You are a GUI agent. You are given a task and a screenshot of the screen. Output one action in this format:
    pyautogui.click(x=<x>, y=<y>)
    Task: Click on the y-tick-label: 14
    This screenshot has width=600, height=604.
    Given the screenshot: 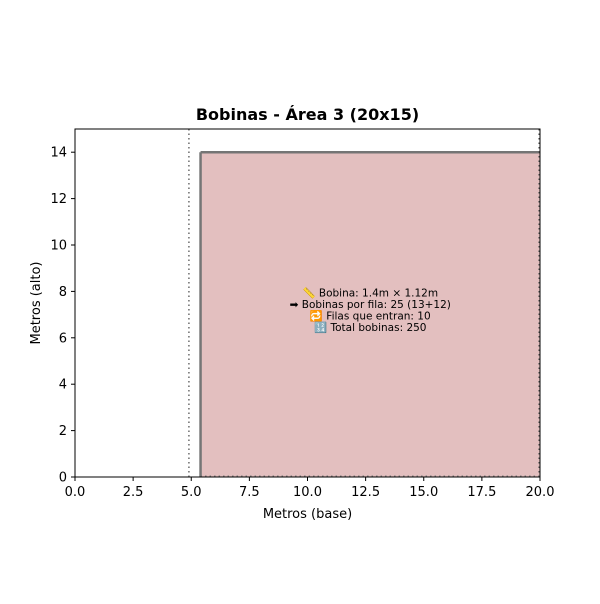 What is the action you would take?
    pyautogui.click(x=58, y=153)
    